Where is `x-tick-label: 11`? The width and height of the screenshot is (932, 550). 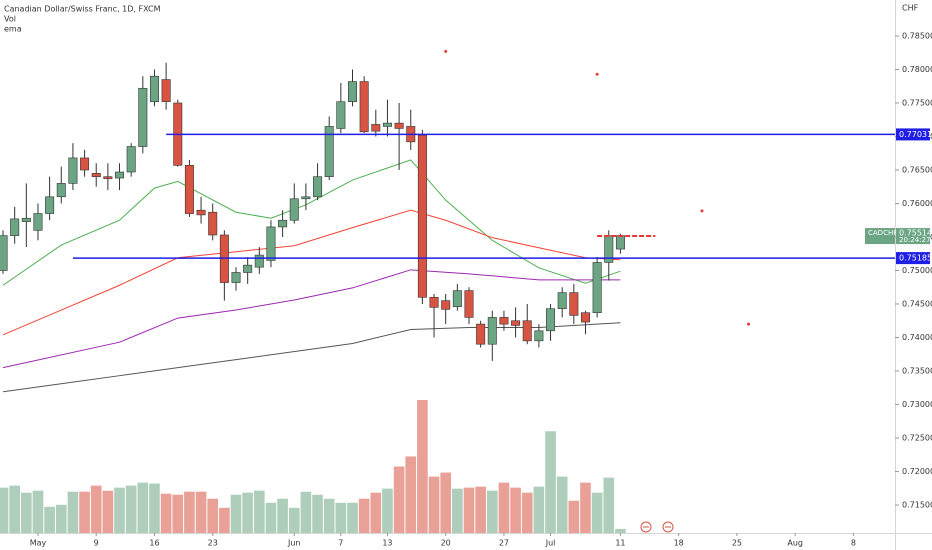
x-tick-label: 11 is located at coordinates (620, 543).